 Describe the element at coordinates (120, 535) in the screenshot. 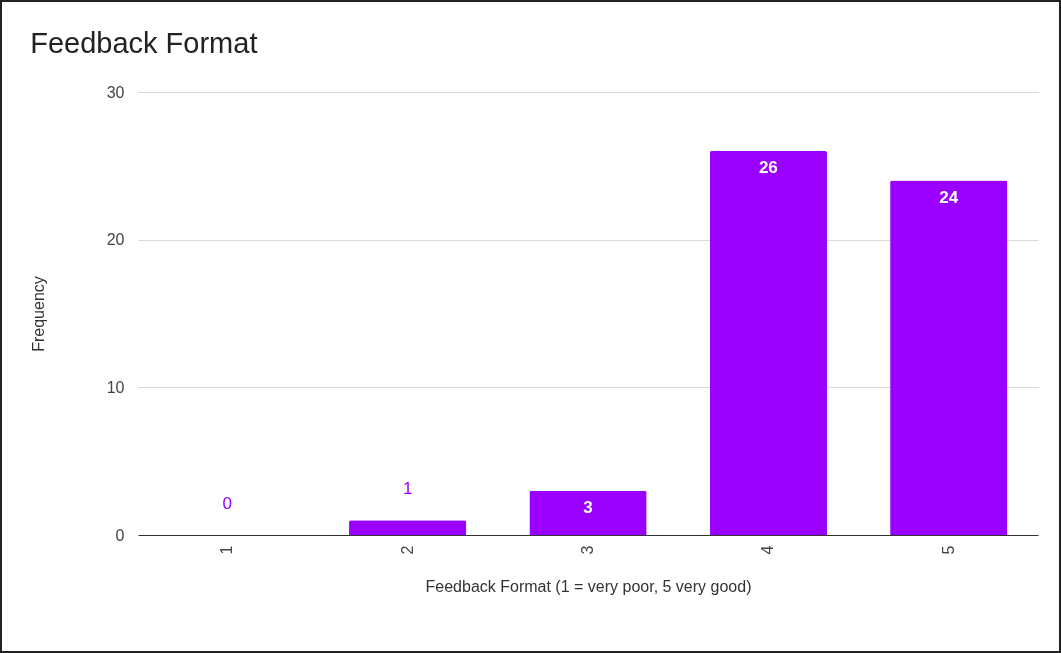

I see `y-tick-label: 0` at that location.